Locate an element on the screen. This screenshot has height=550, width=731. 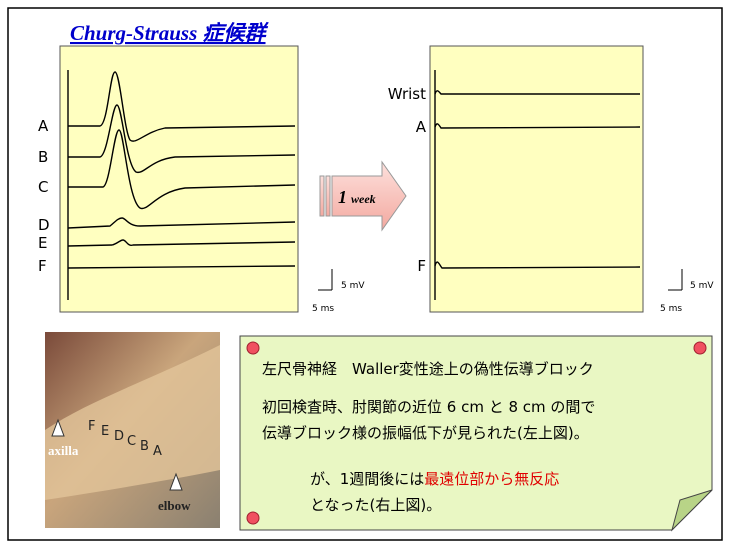
note-line: 初回検査時、肘関節の近位 6 cm と 8 cm の間で is located at coordinates (428, 407).